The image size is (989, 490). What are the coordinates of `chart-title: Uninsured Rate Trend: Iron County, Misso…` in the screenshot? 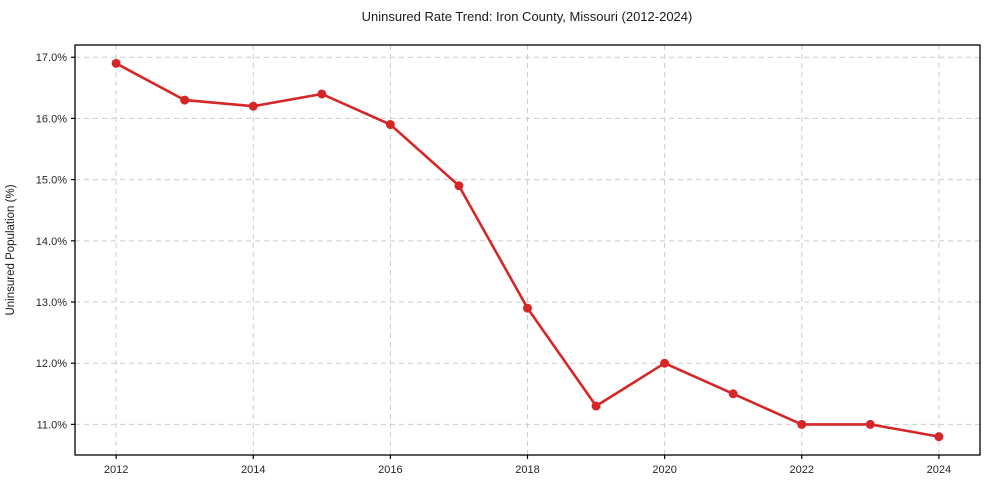 It's located at (527, 16).